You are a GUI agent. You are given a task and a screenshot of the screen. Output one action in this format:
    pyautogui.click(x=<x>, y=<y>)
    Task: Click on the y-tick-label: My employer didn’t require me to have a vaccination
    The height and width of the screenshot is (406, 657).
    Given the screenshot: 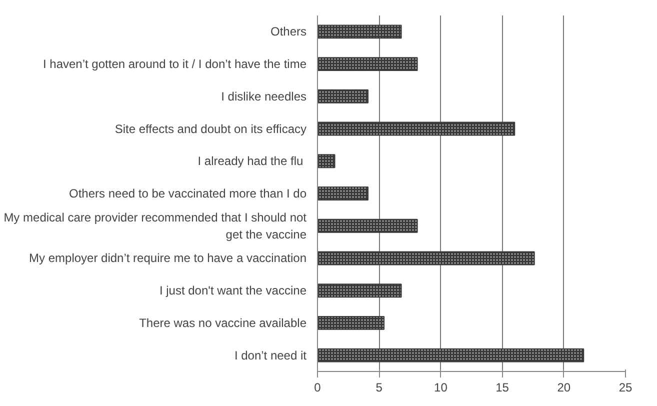 What is the action you would take?
    pyautogui.click(x=168, y=258)
    